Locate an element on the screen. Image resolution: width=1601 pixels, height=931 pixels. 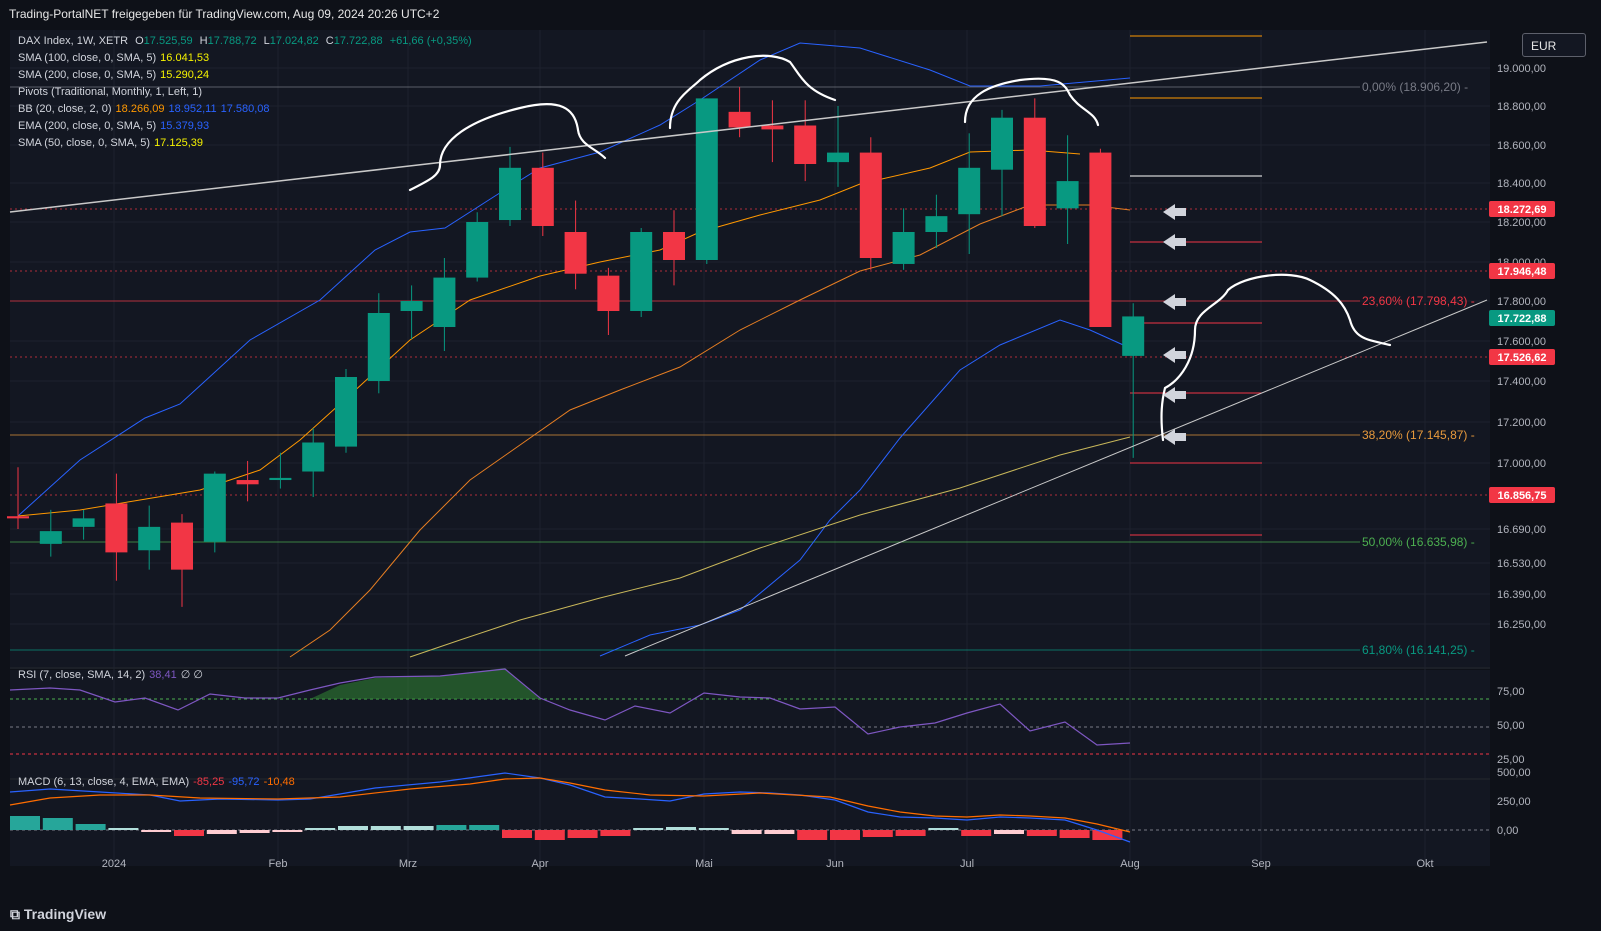
legend-value: 15.290,24 is located at coordinates (185, 75).